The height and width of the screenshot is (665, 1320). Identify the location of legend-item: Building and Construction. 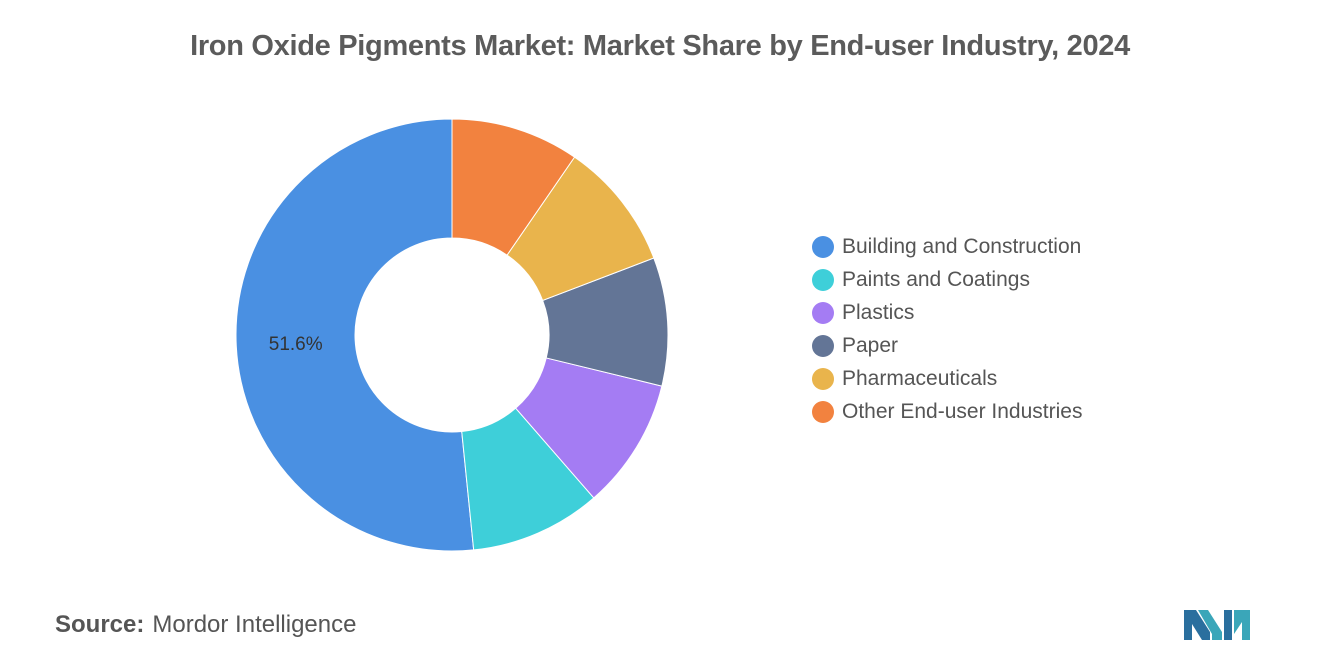
(947, 246).